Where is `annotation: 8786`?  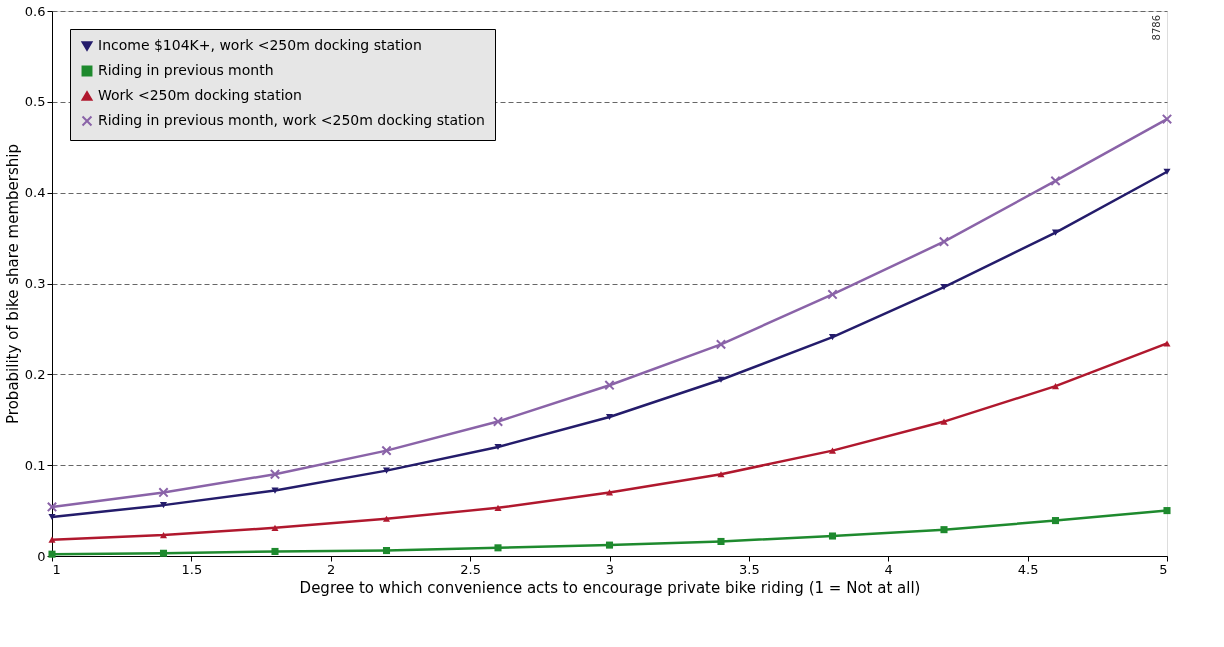 annotation: 8786 is located at coordinates (1156, 28).